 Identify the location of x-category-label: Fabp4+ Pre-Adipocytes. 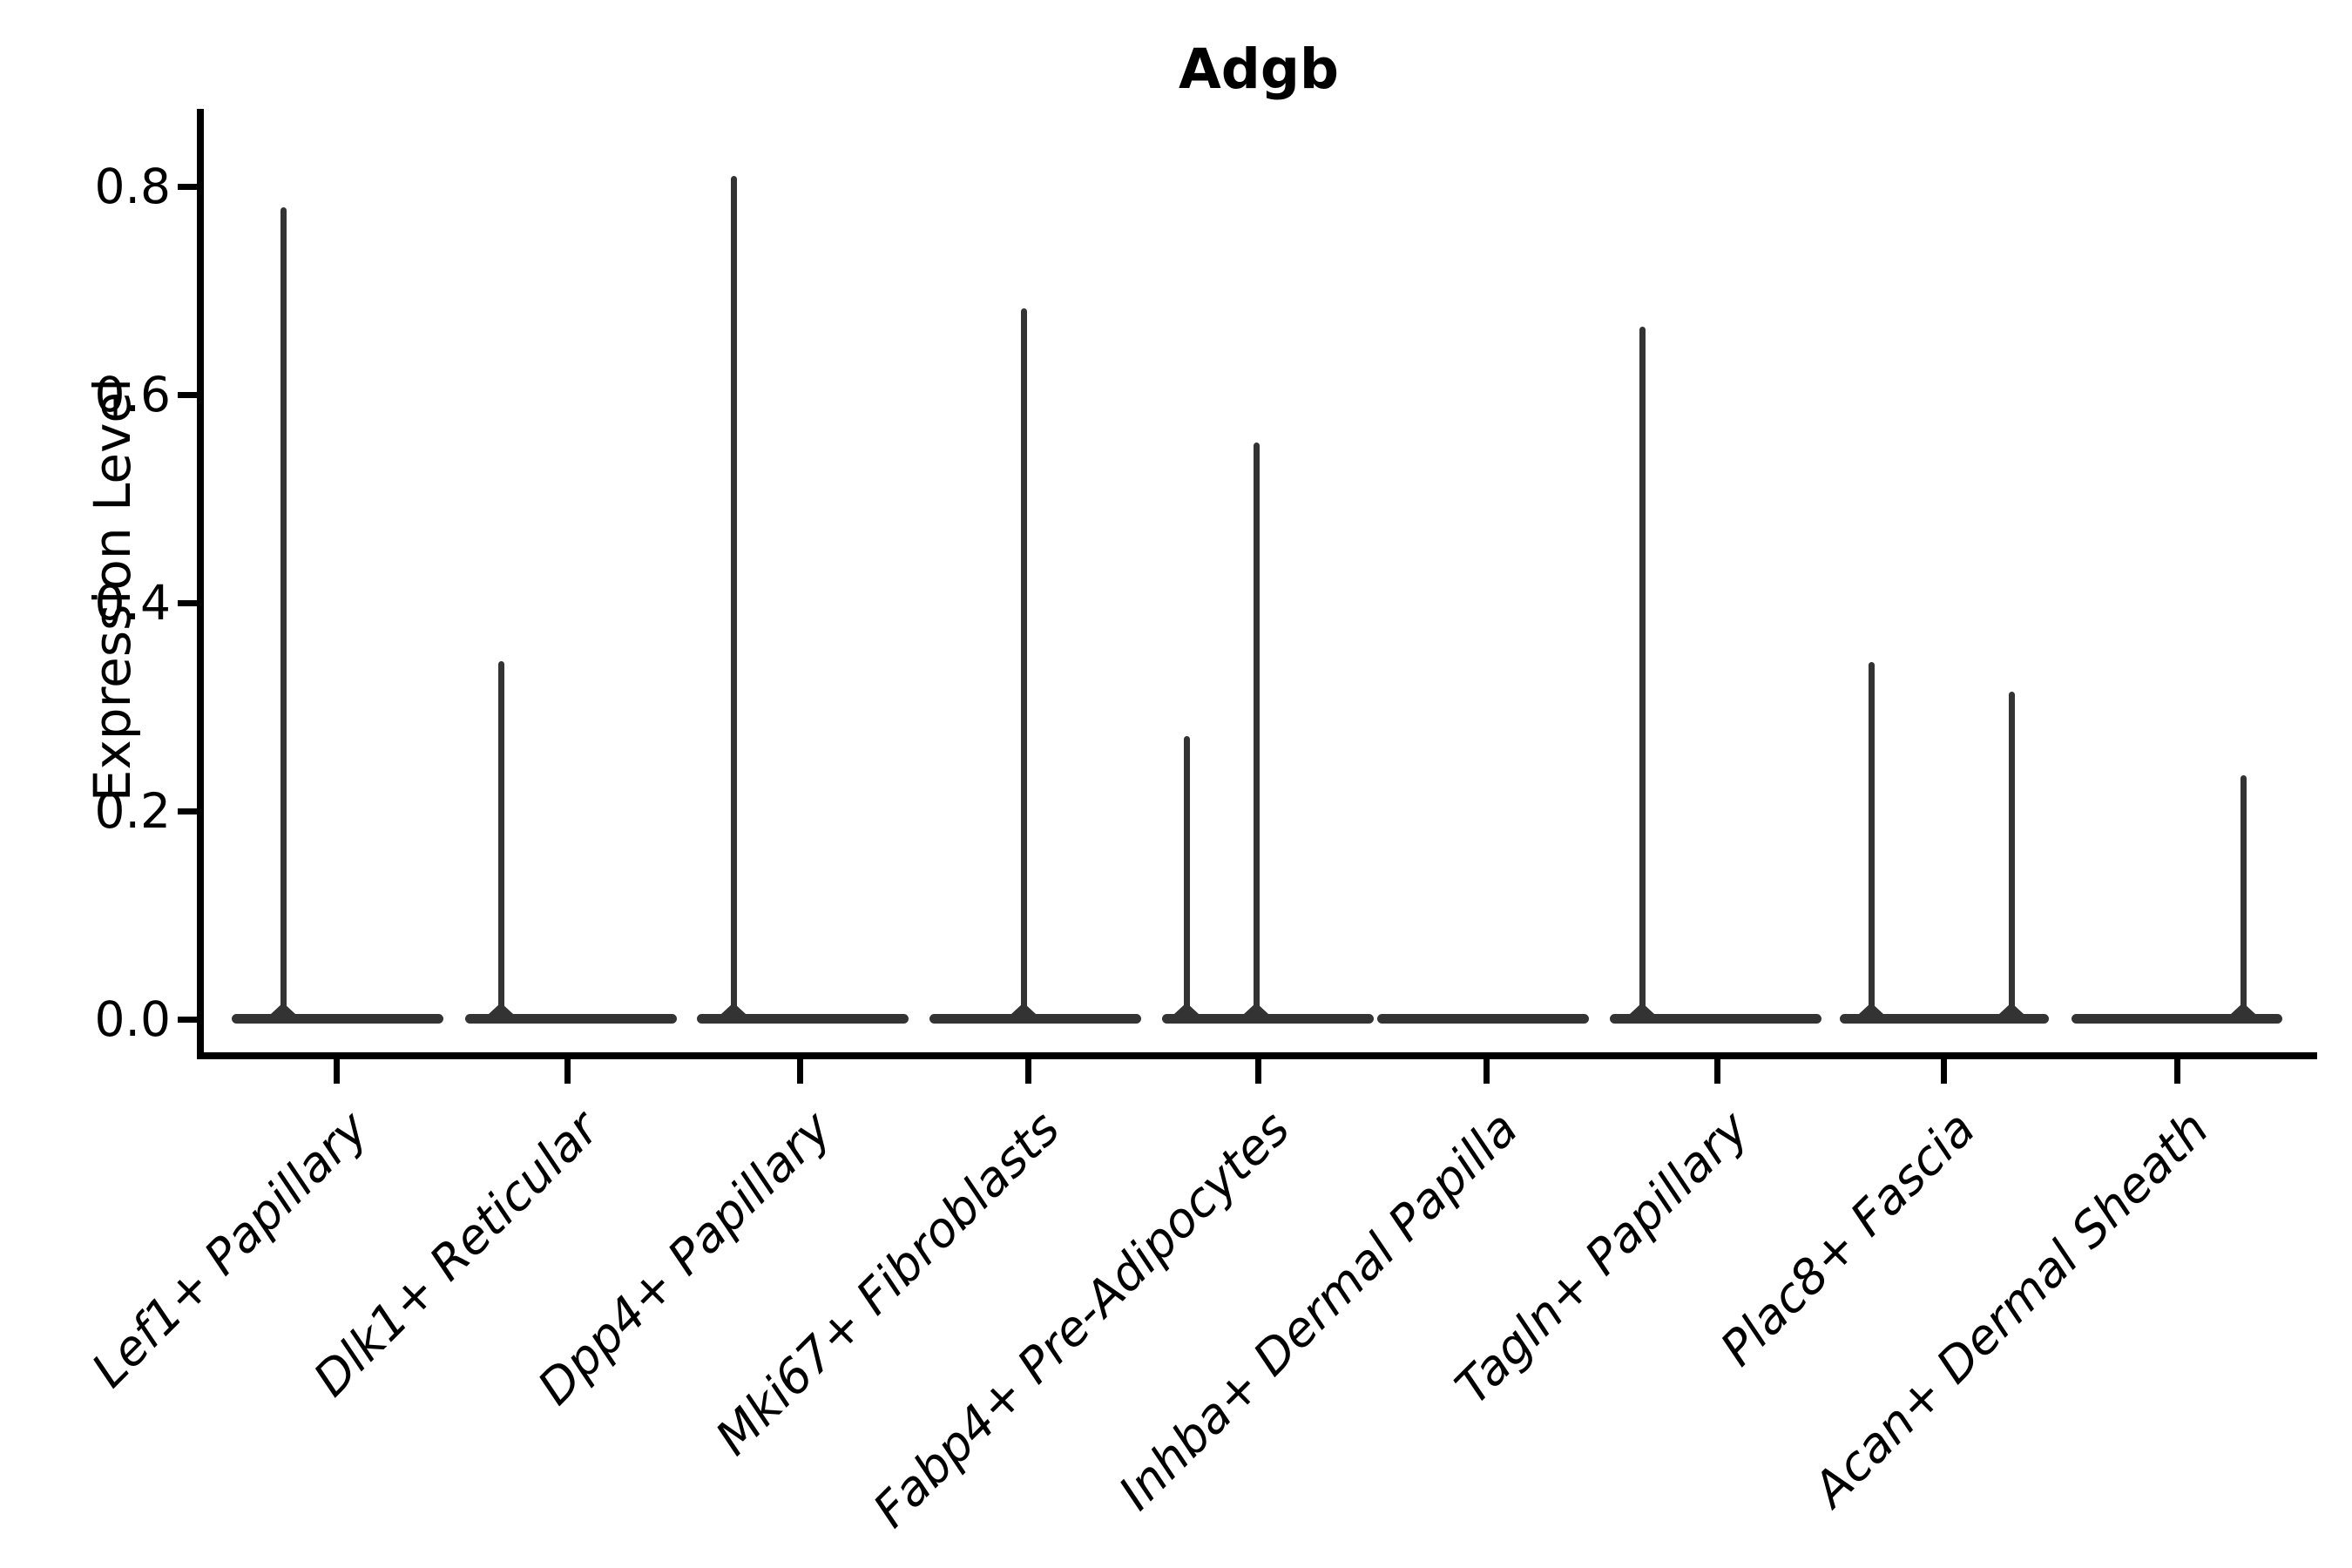
(1081, 1319).